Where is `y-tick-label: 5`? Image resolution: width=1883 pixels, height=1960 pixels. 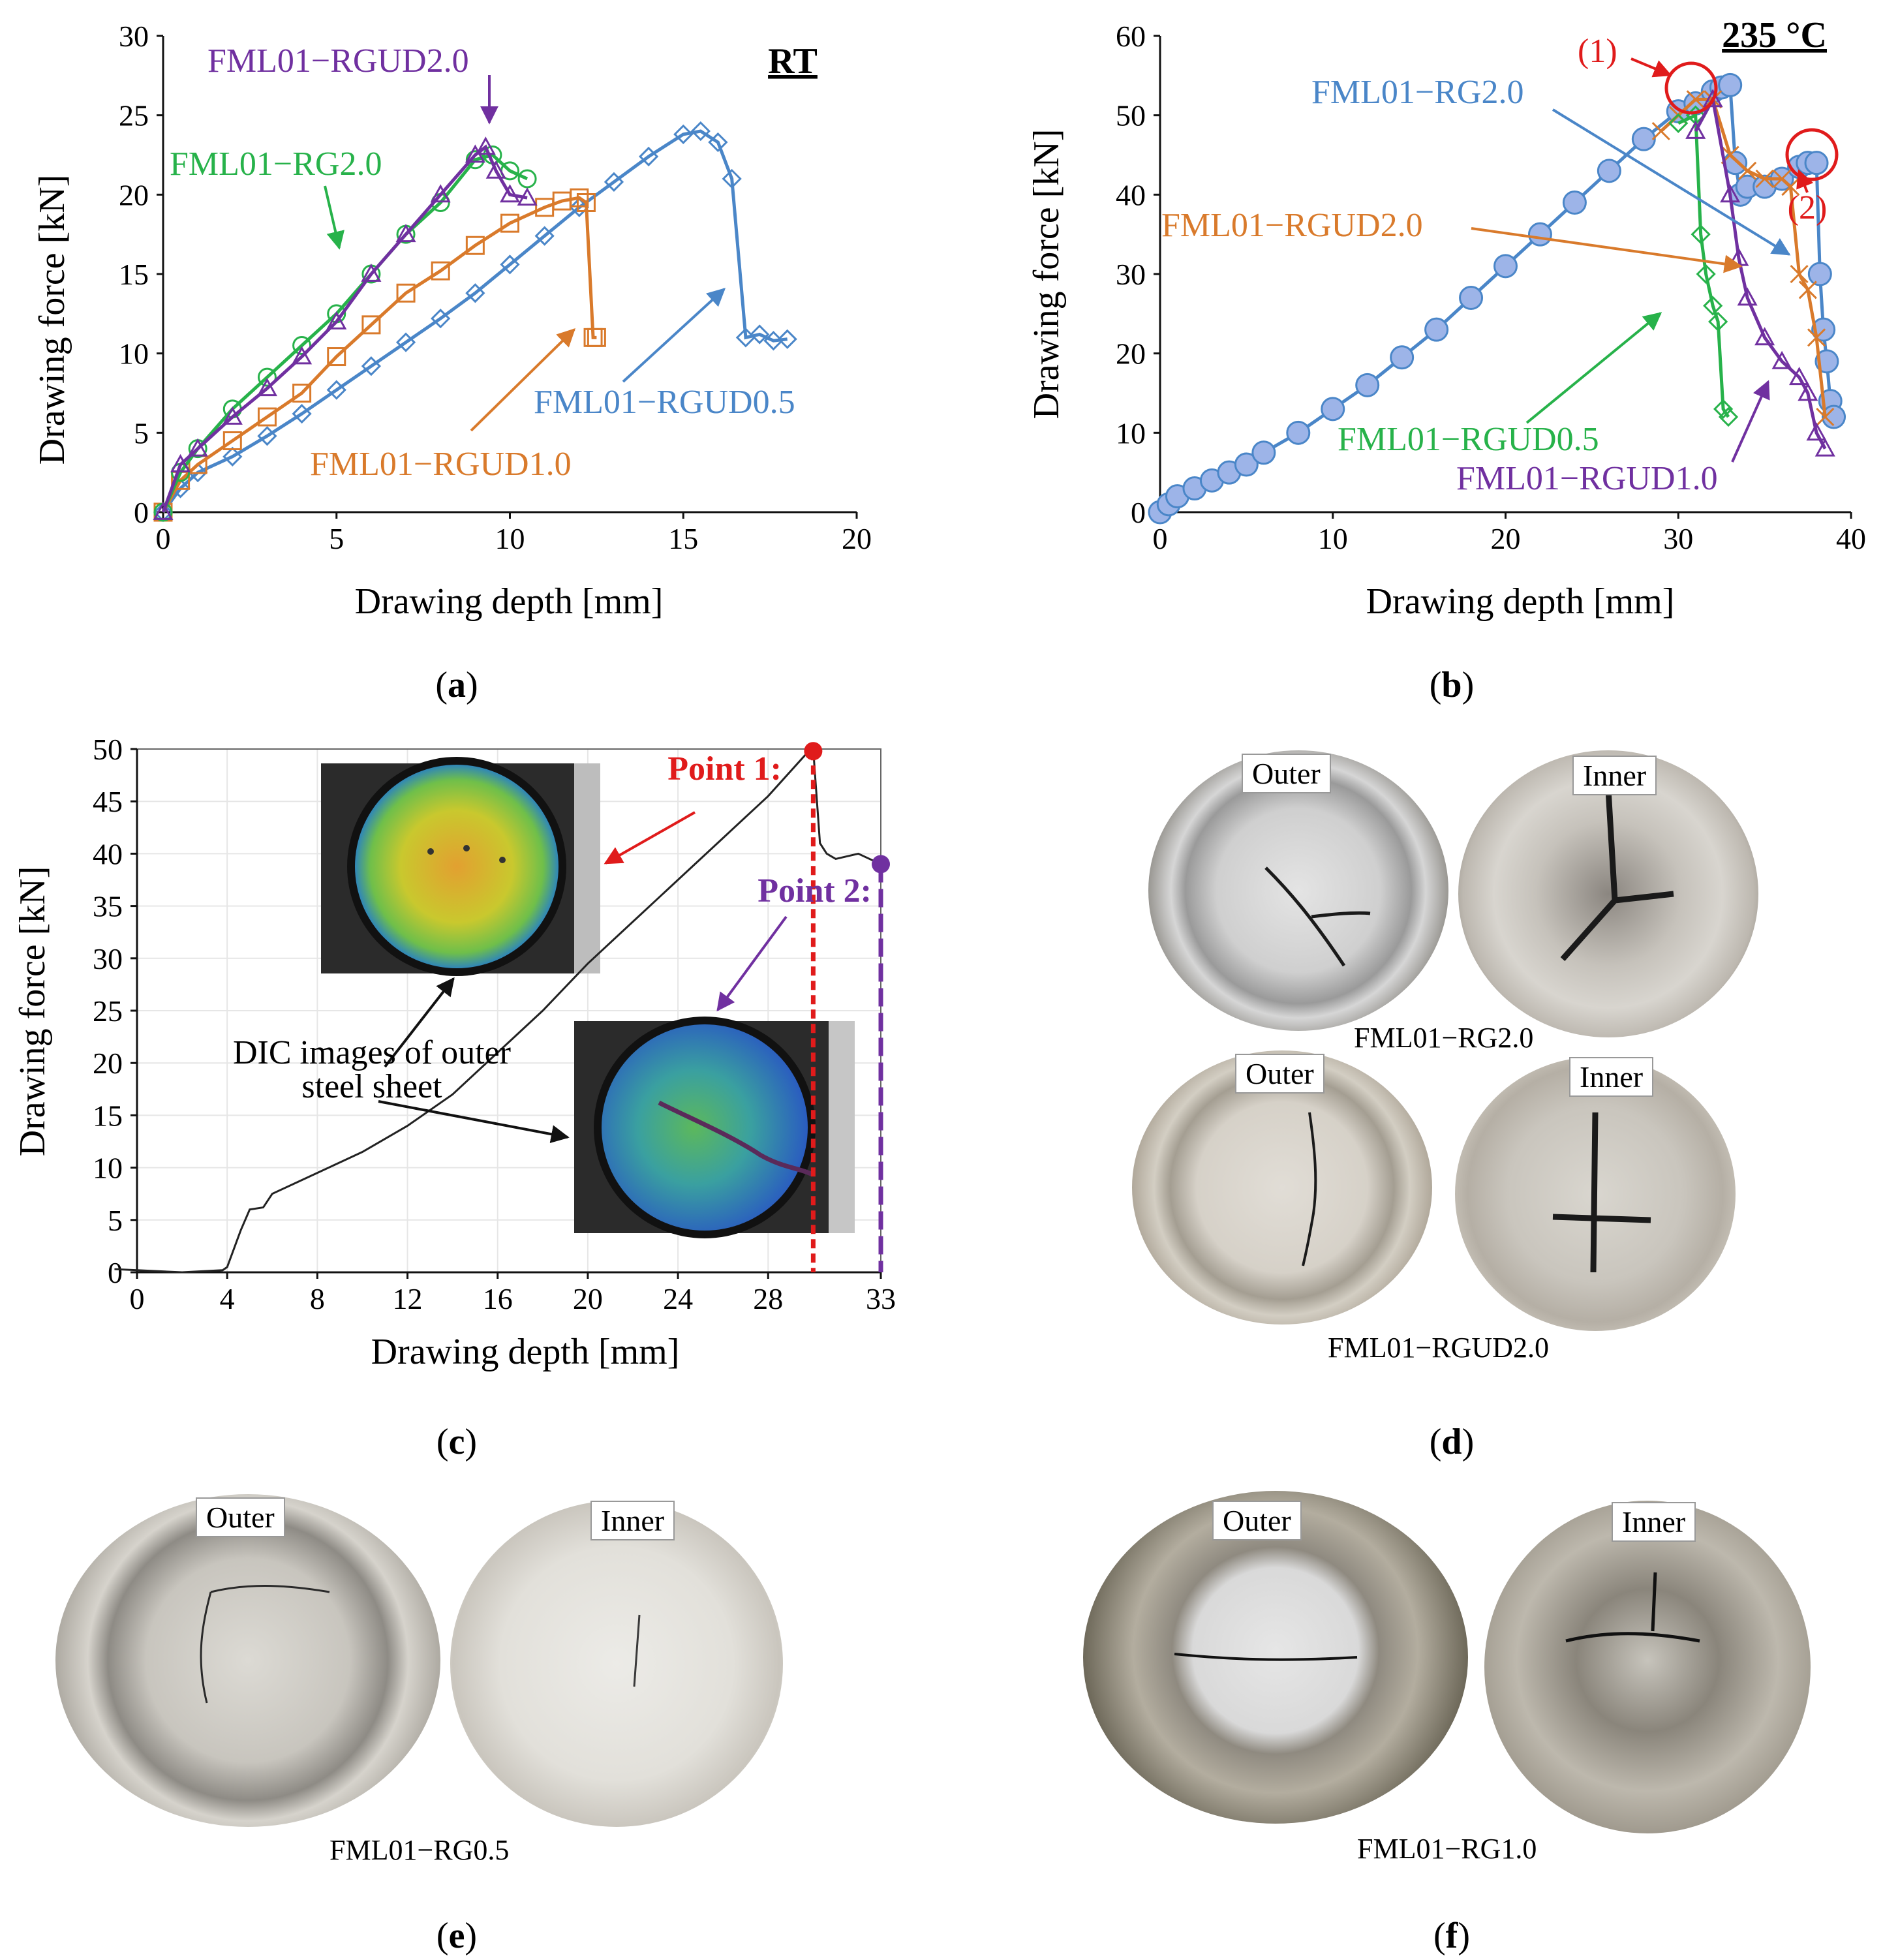 y-tick-label: 5 is located at coordinates (141, 433).